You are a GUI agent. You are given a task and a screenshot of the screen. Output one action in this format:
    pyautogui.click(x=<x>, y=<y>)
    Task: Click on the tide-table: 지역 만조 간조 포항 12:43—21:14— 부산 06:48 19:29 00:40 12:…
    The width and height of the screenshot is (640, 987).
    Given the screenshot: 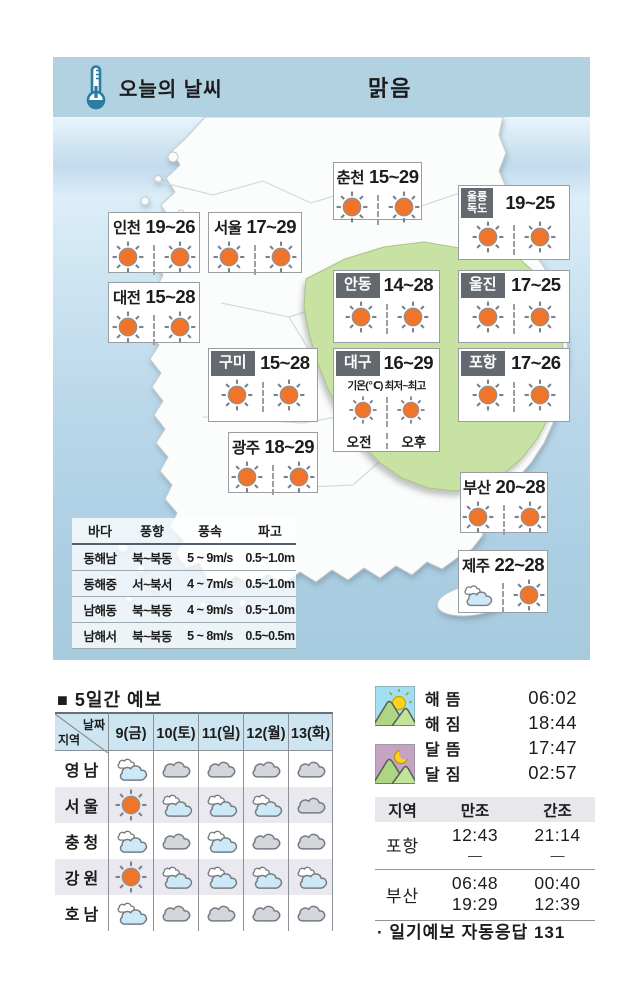 What is the action you would take?
    pyautogui.click(x=485, y=859)
    